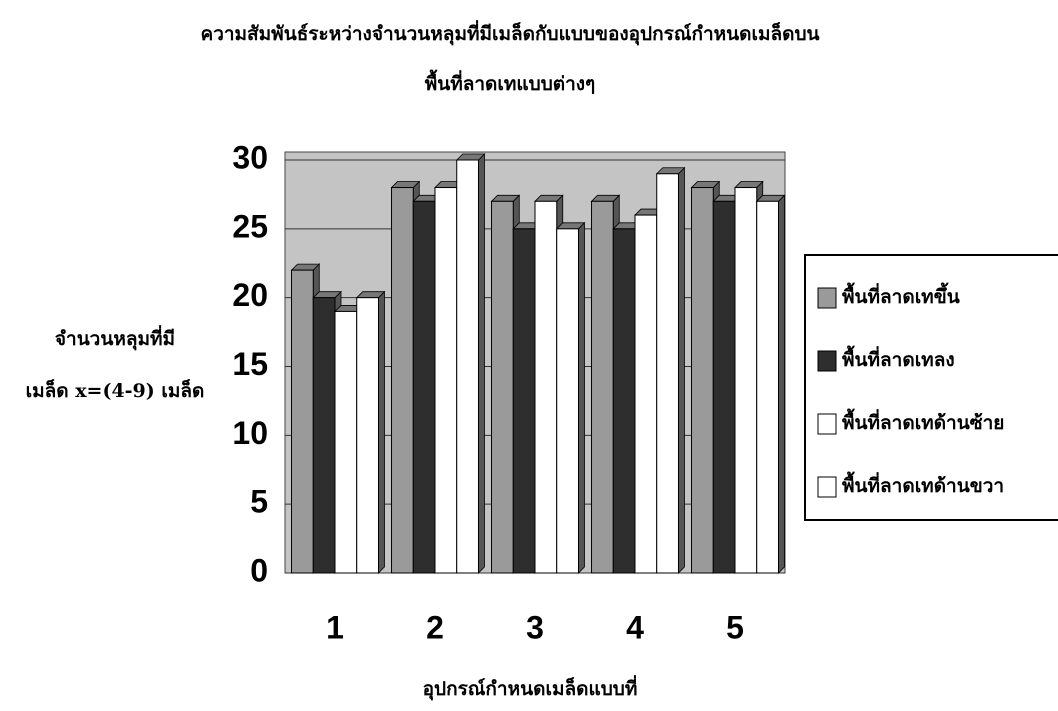  What do you see at coordinates (931, 387) in the screenshot?
I see `legend` at bounding box center [931, 387].